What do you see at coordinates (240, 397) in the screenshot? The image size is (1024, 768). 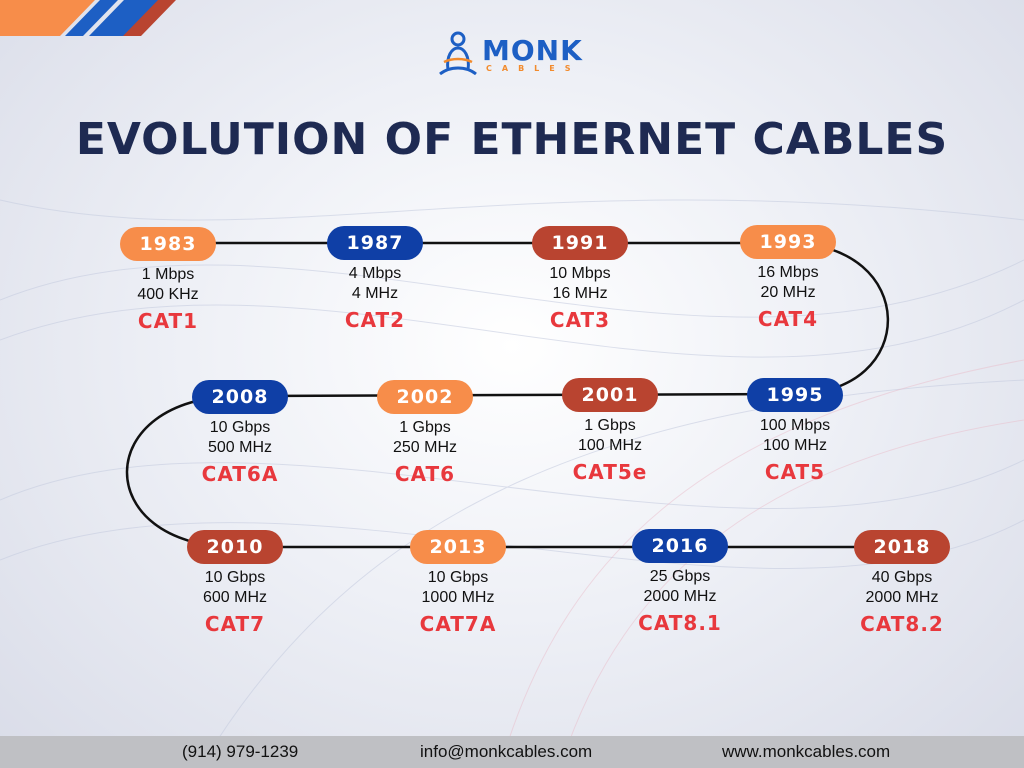 I see `year-badge: 2008` at bounding box center [240, 397].